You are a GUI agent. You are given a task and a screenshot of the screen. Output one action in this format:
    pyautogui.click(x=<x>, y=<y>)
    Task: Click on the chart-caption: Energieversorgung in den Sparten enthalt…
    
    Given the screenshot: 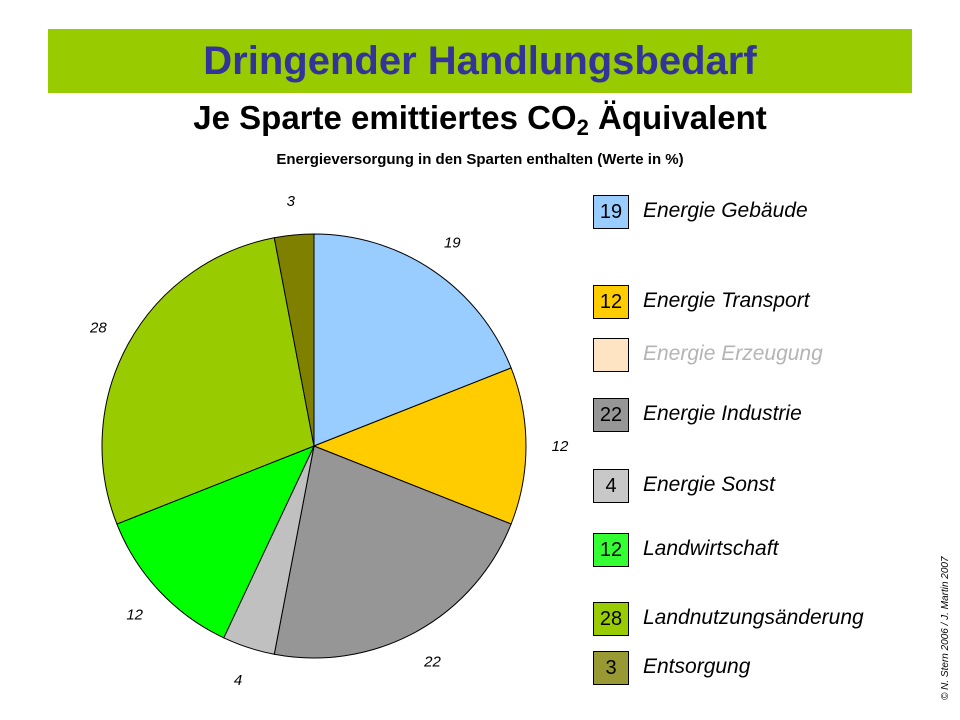 What is the action you would take?
    pyautogui.click(x=480, y=159)
    